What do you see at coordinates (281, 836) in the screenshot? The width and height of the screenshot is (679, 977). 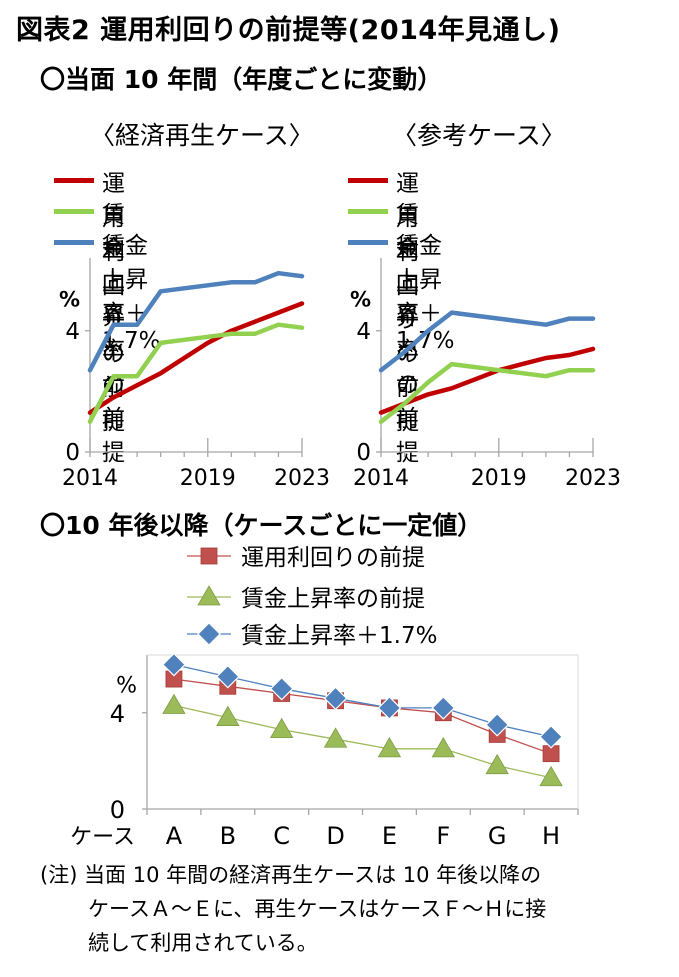 I see `x-tick-label: C` at bounding box center [281, 836].